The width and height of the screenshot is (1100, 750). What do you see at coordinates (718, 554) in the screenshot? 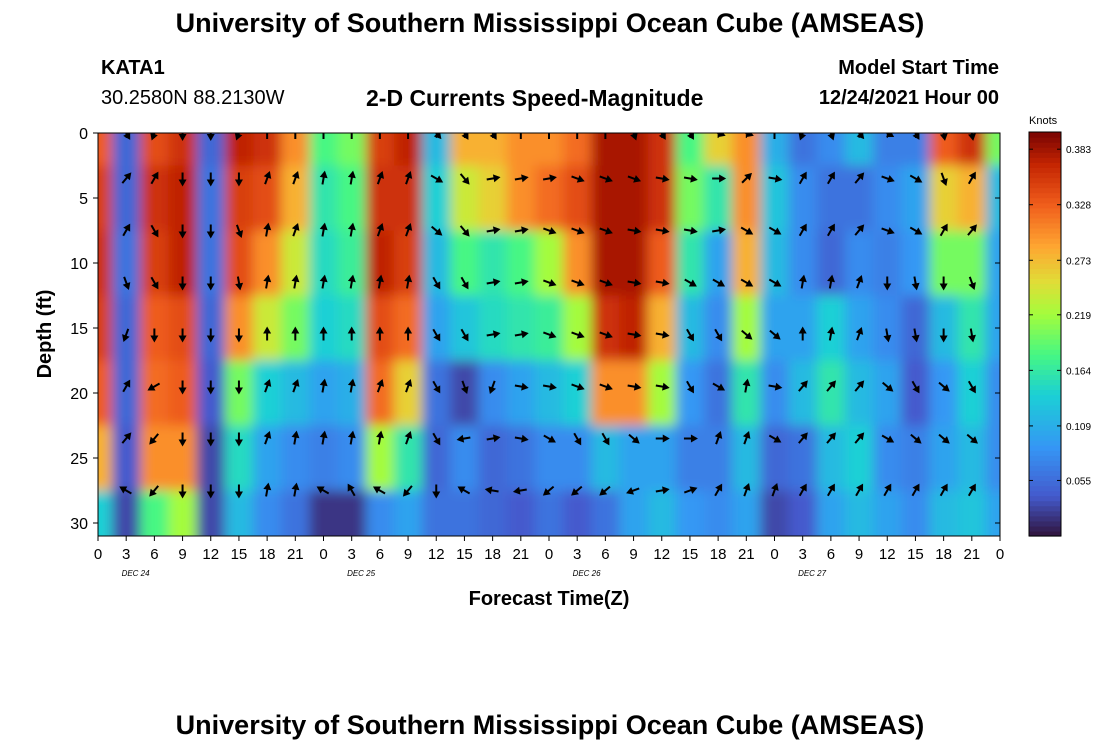
I see `x-tick-label: 18` at bounding box center [718, 554].